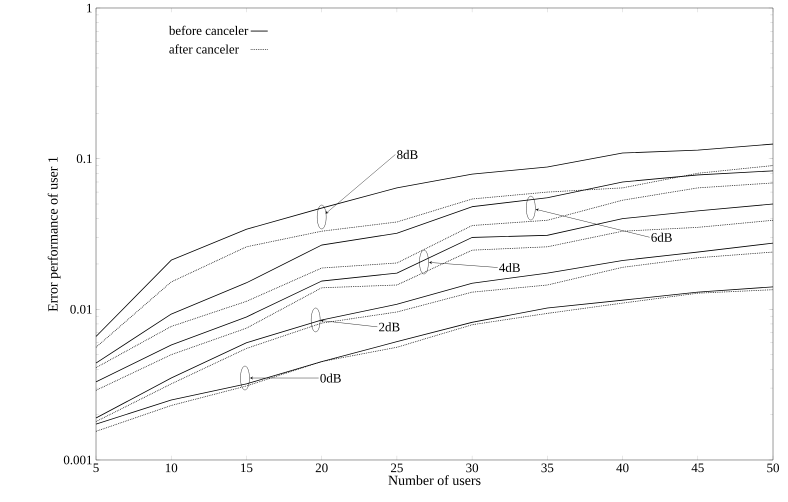 Image resolution: width=788 pixels, height=502 pixels. I want to click on y-tick-label: 0.001, so click(78, 460).